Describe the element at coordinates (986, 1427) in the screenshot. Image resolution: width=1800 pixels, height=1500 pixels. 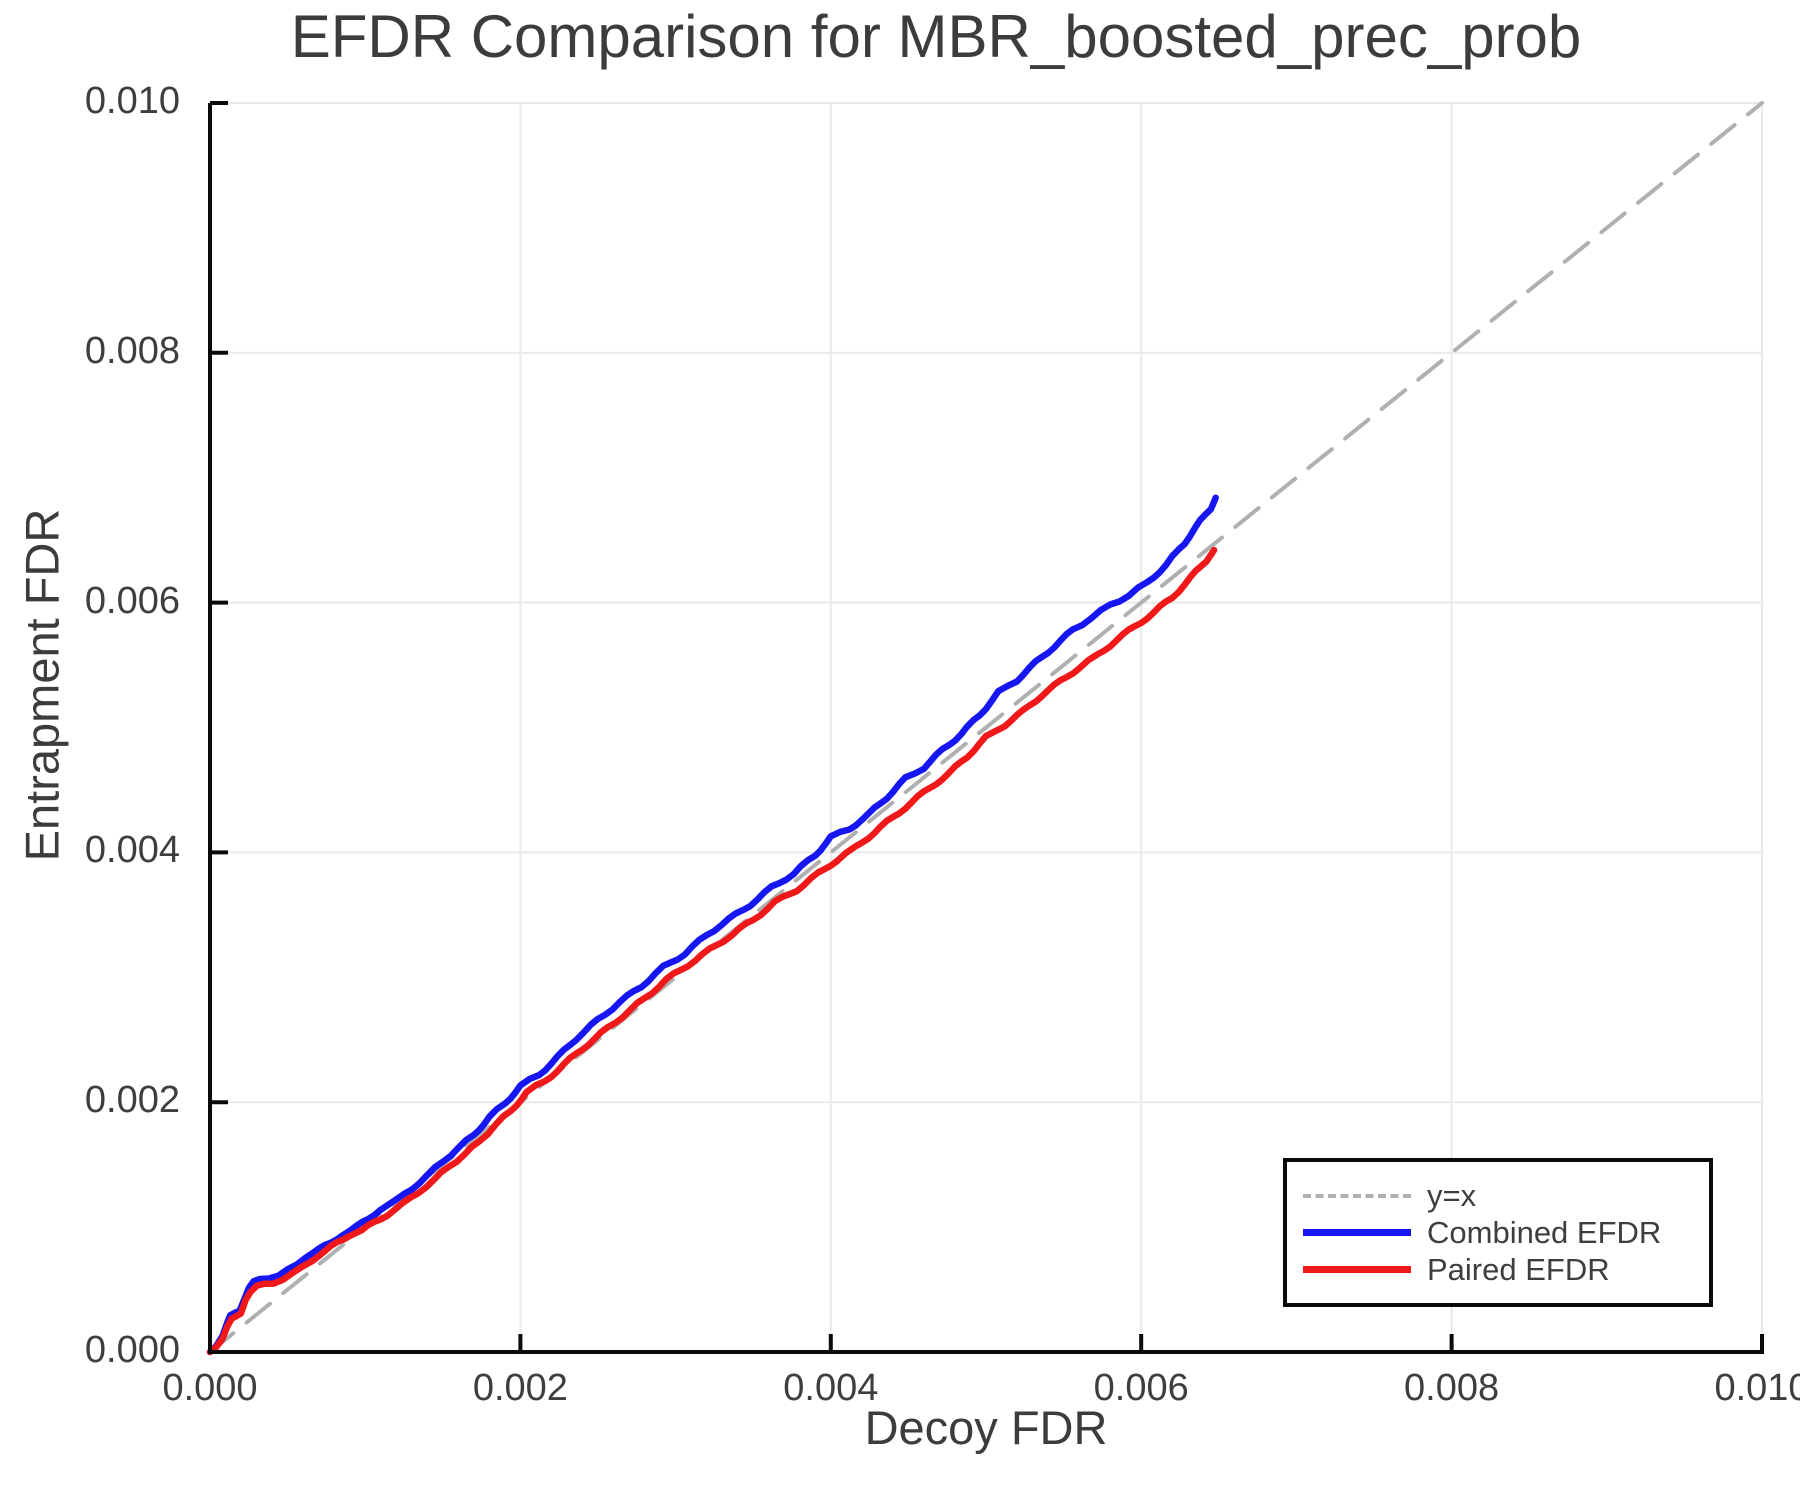
I see `x-axis-label: Decoy FDR` at that location.